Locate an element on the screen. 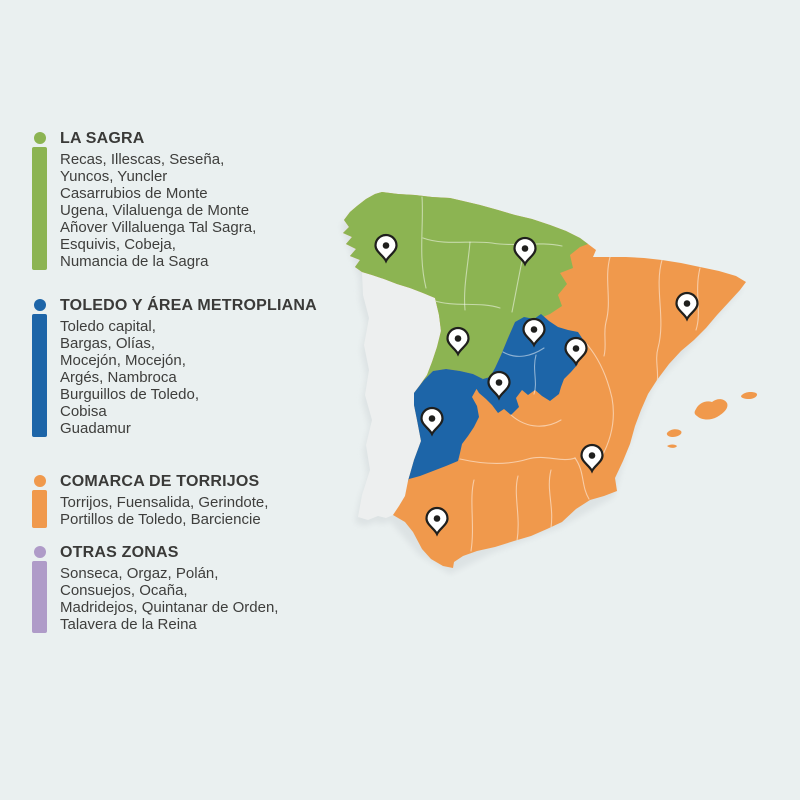 Image resolution: width=800 pixels, height=800 pixels. legend-line: Numancia de la Sagra is located at coordinates (134, 261).